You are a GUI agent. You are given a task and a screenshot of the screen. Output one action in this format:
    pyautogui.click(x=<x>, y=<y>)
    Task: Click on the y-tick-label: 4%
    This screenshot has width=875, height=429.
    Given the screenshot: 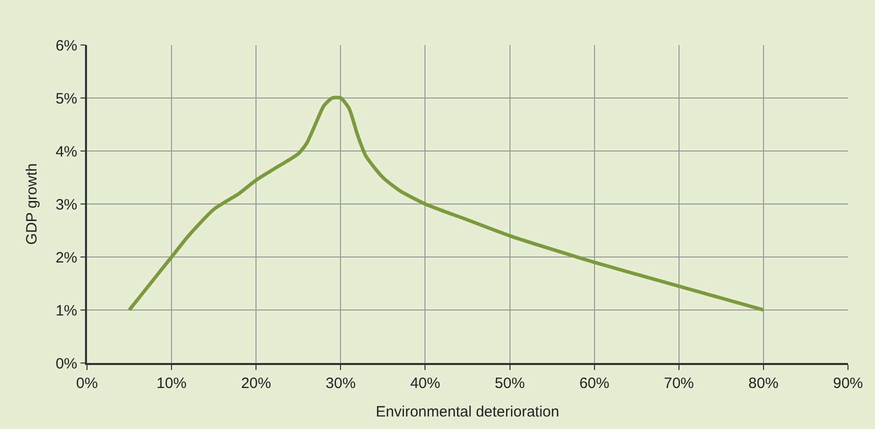 What is the action you would take?
    pyautogui.click(x=67, y=151)
    